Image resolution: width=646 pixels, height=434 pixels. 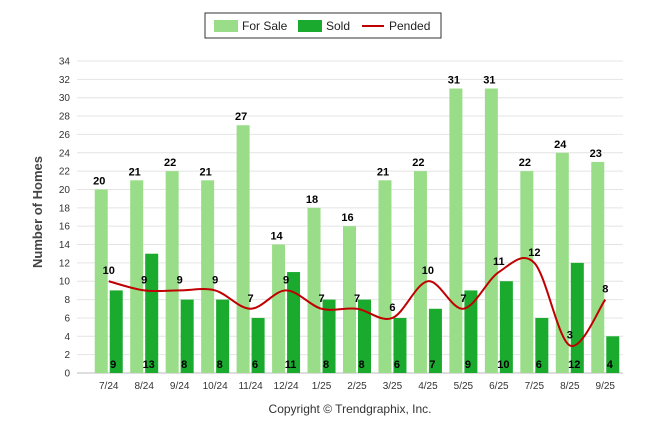 I want to click on y-tick-label: 6, so click(x=67, y=318).